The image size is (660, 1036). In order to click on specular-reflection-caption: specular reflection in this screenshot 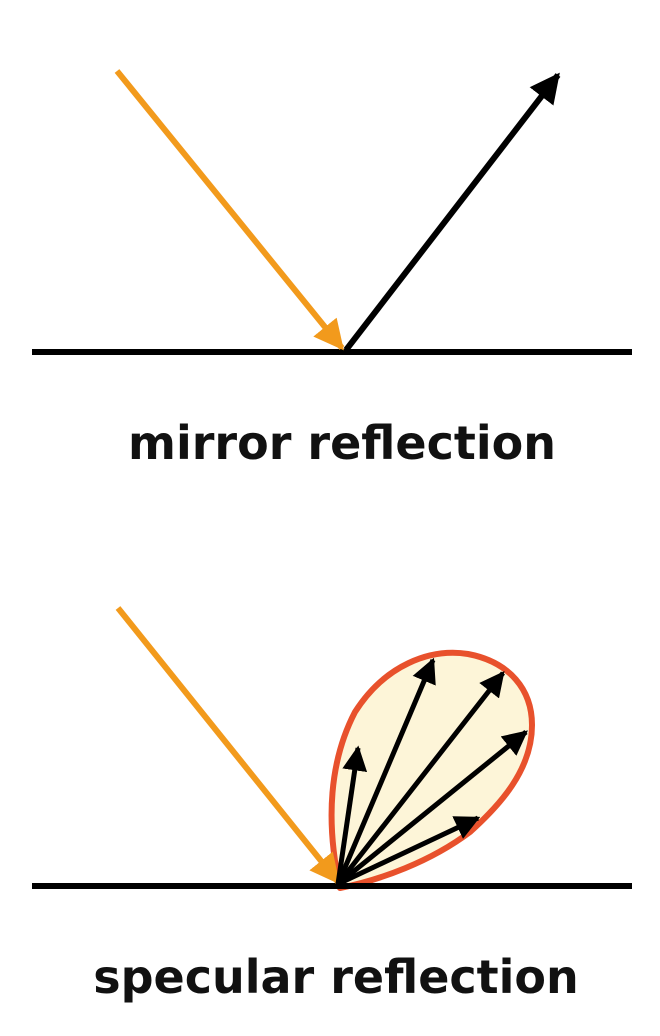, I will do `click(336, 977)`.